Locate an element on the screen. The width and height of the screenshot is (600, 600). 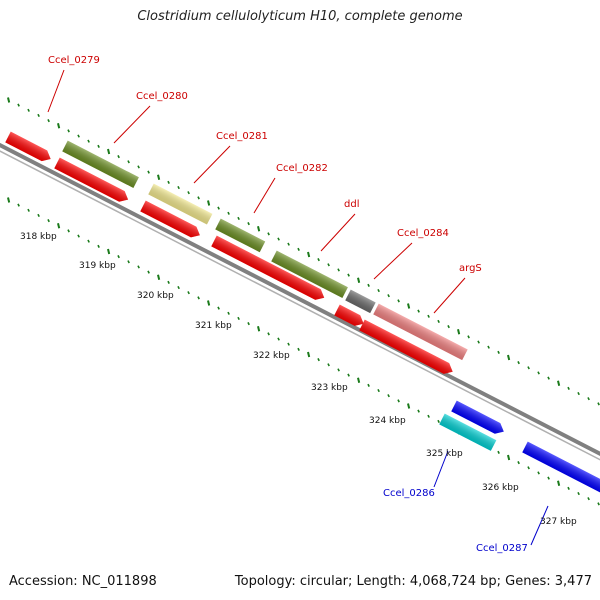
gene-label: ddl is located at coordinates (351, 204).